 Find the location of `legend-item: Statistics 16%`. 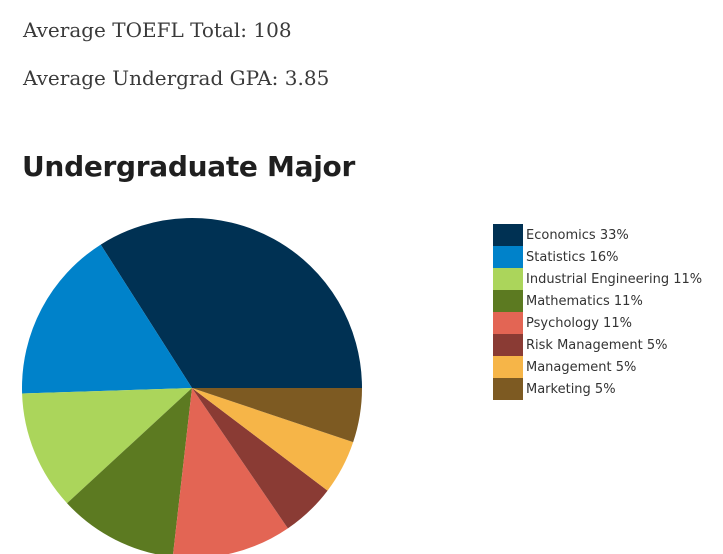

legend-item: Statistics 16% is located at coordinates (597, 257).